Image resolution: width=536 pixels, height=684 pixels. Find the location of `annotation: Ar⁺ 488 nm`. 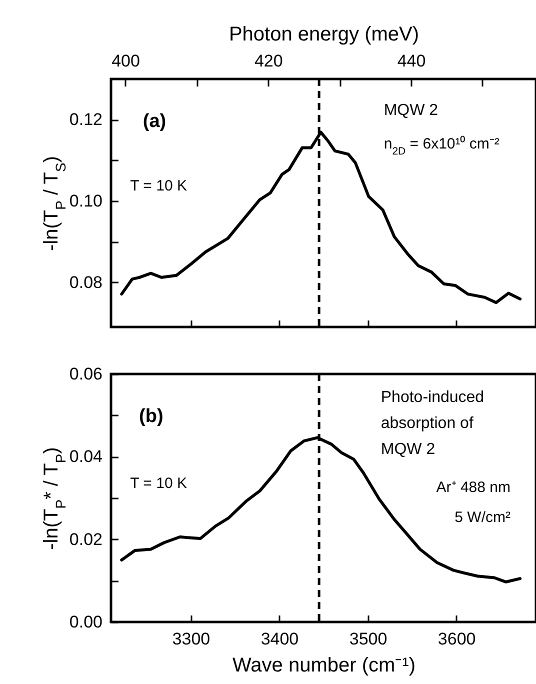

annotation: Ar⁺ 488 nm is located at coordinates (473, 487).